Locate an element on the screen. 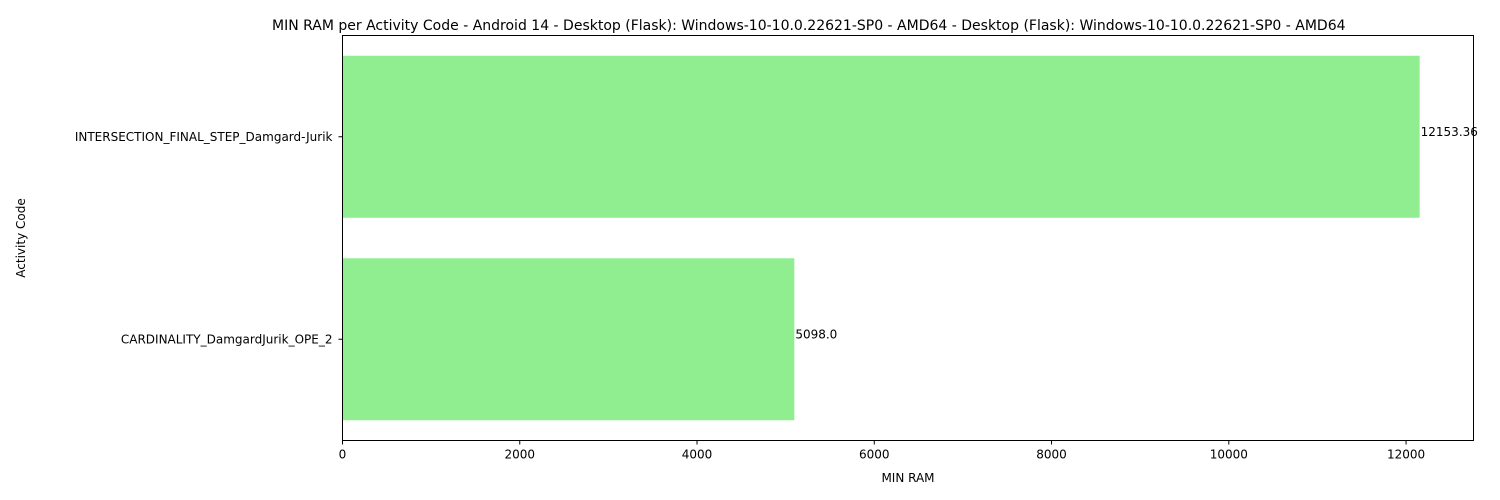  data-label-1: 5098.0 is located at coordinates (816, 334).